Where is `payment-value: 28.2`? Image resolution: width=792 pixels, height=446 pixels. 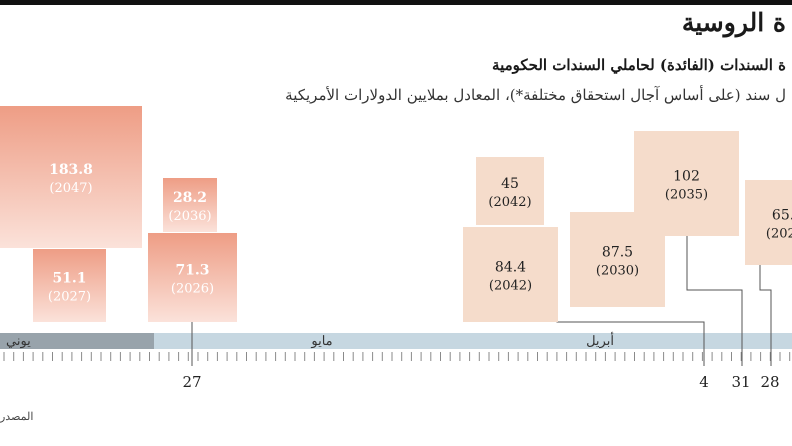
payment-value: 28.2 is located at coordinates (190, 198).